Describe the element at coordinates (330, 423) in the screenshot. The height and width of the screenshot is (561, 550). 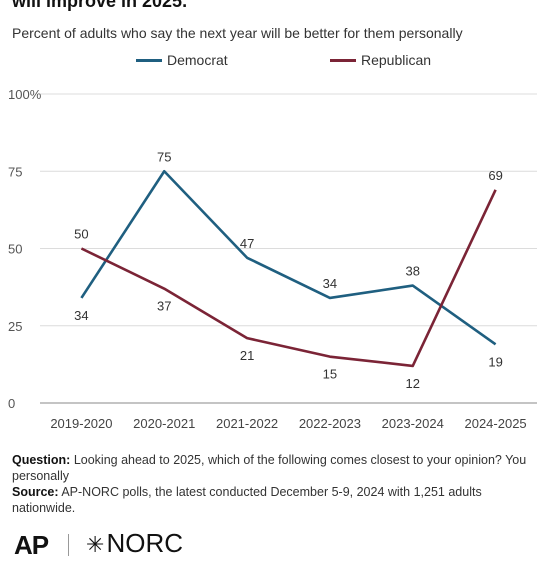
I see `x-tick-label: 2022-2023` at that location.